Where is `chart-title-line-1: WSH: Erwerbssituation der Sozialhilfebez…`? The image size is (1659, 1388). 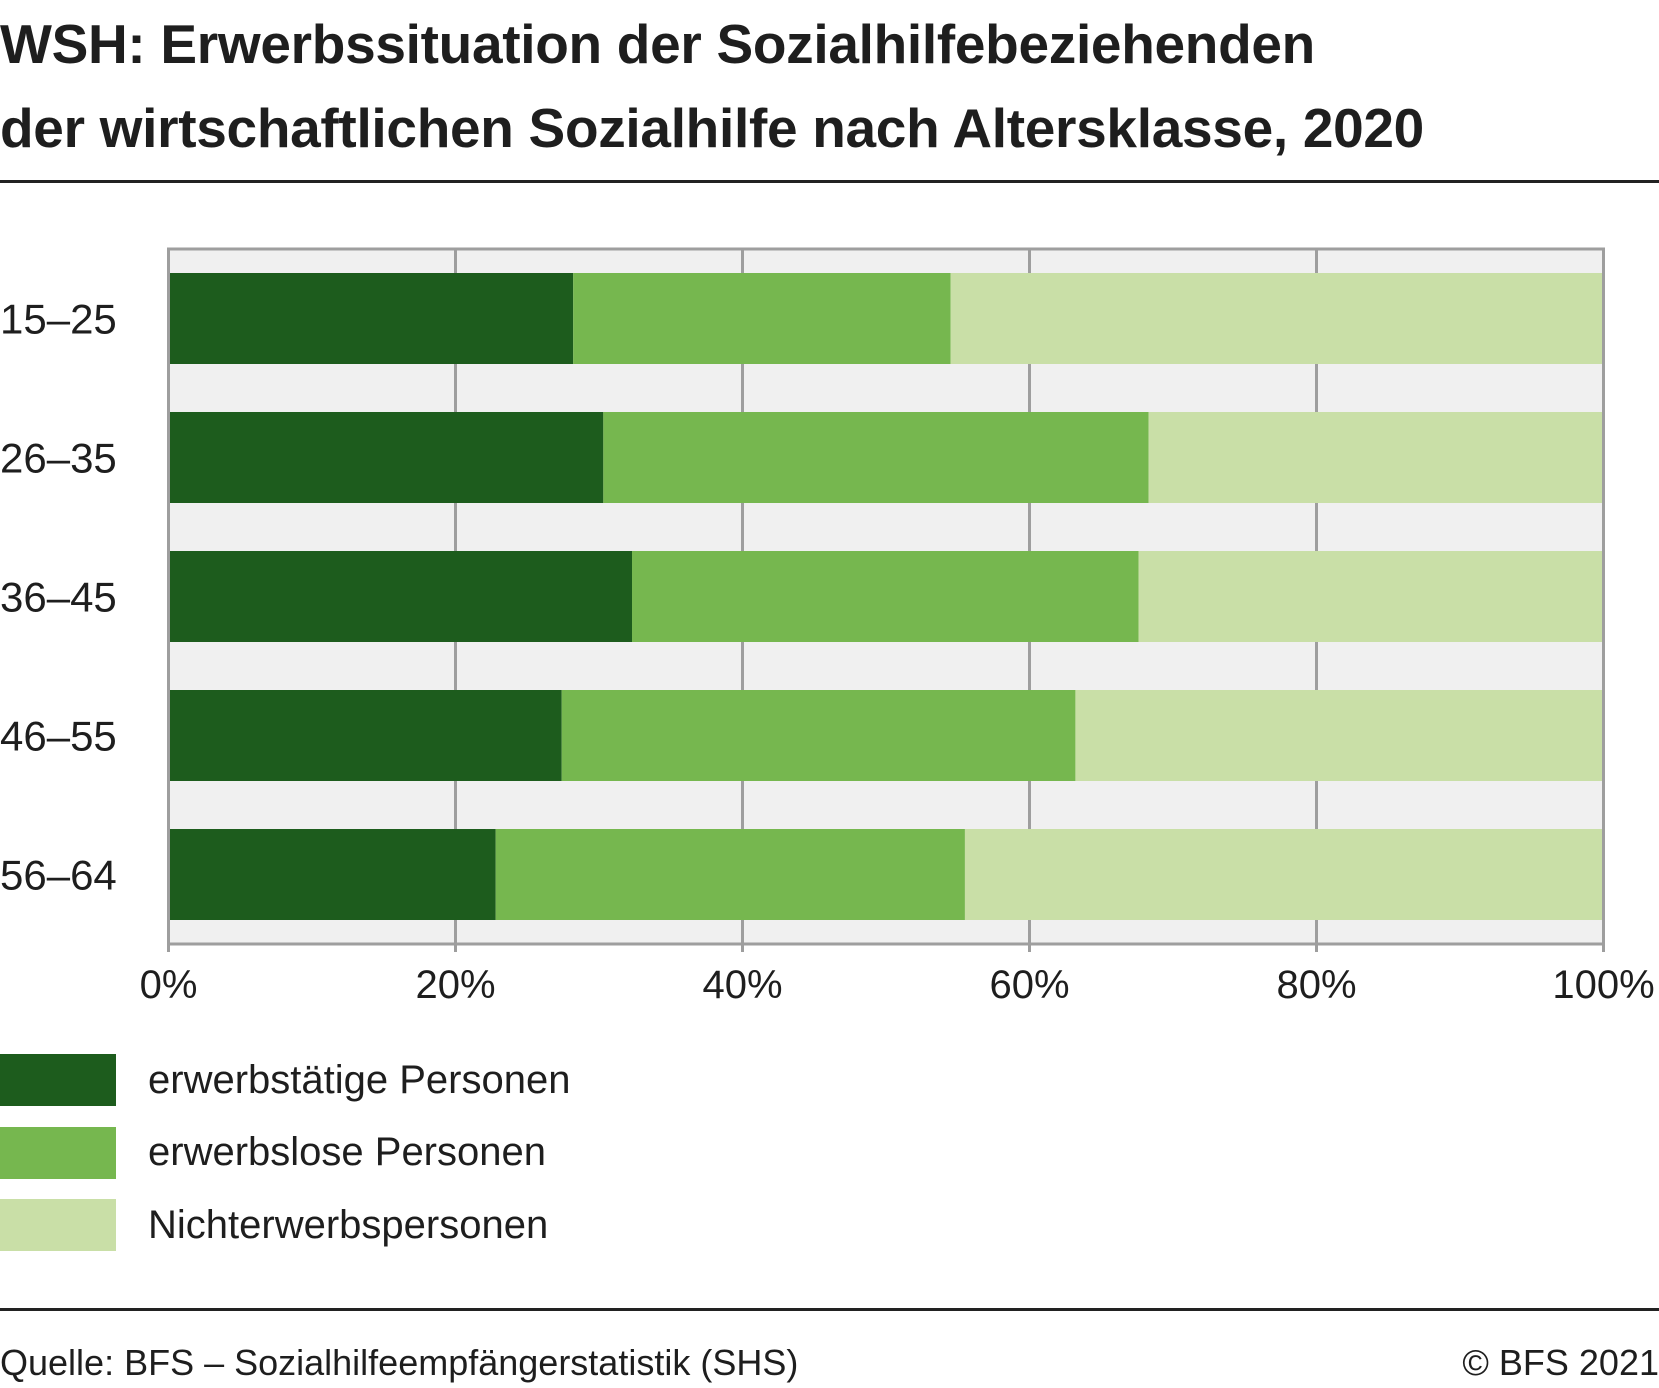 chart-title-line-1: WSH: Erwerbssituation der Sozialhilfebez… is located at coordinates (657, 44).